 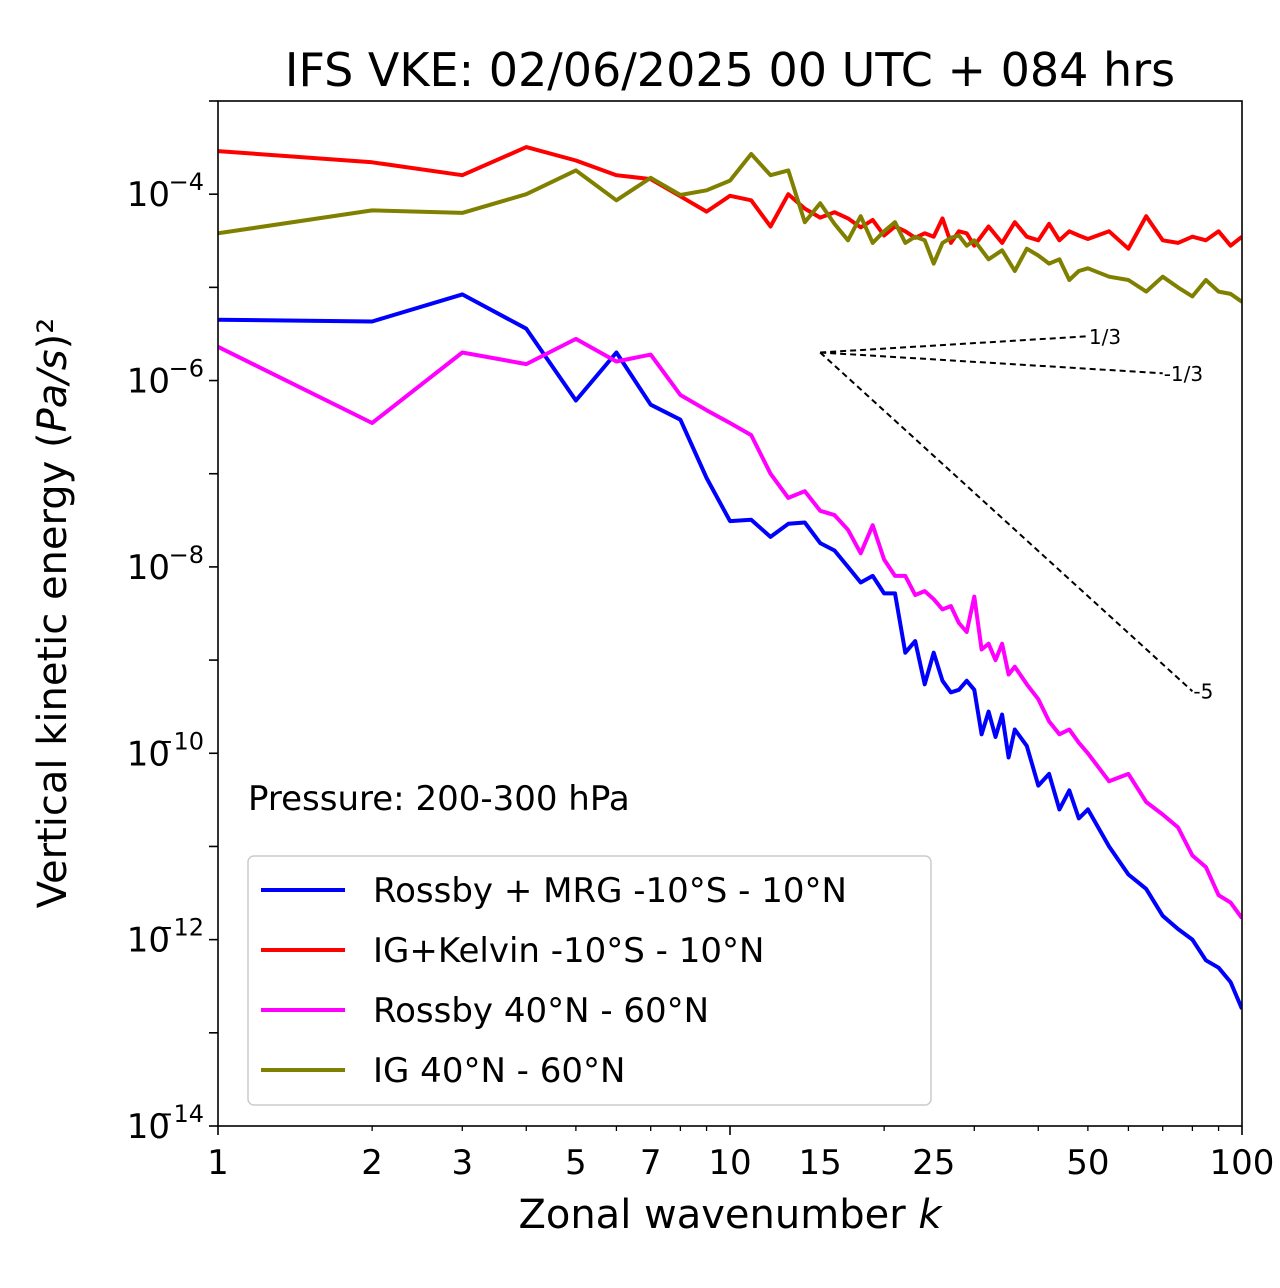 I want to click on x-tick-label: 25, so click(x=933, y=1163).